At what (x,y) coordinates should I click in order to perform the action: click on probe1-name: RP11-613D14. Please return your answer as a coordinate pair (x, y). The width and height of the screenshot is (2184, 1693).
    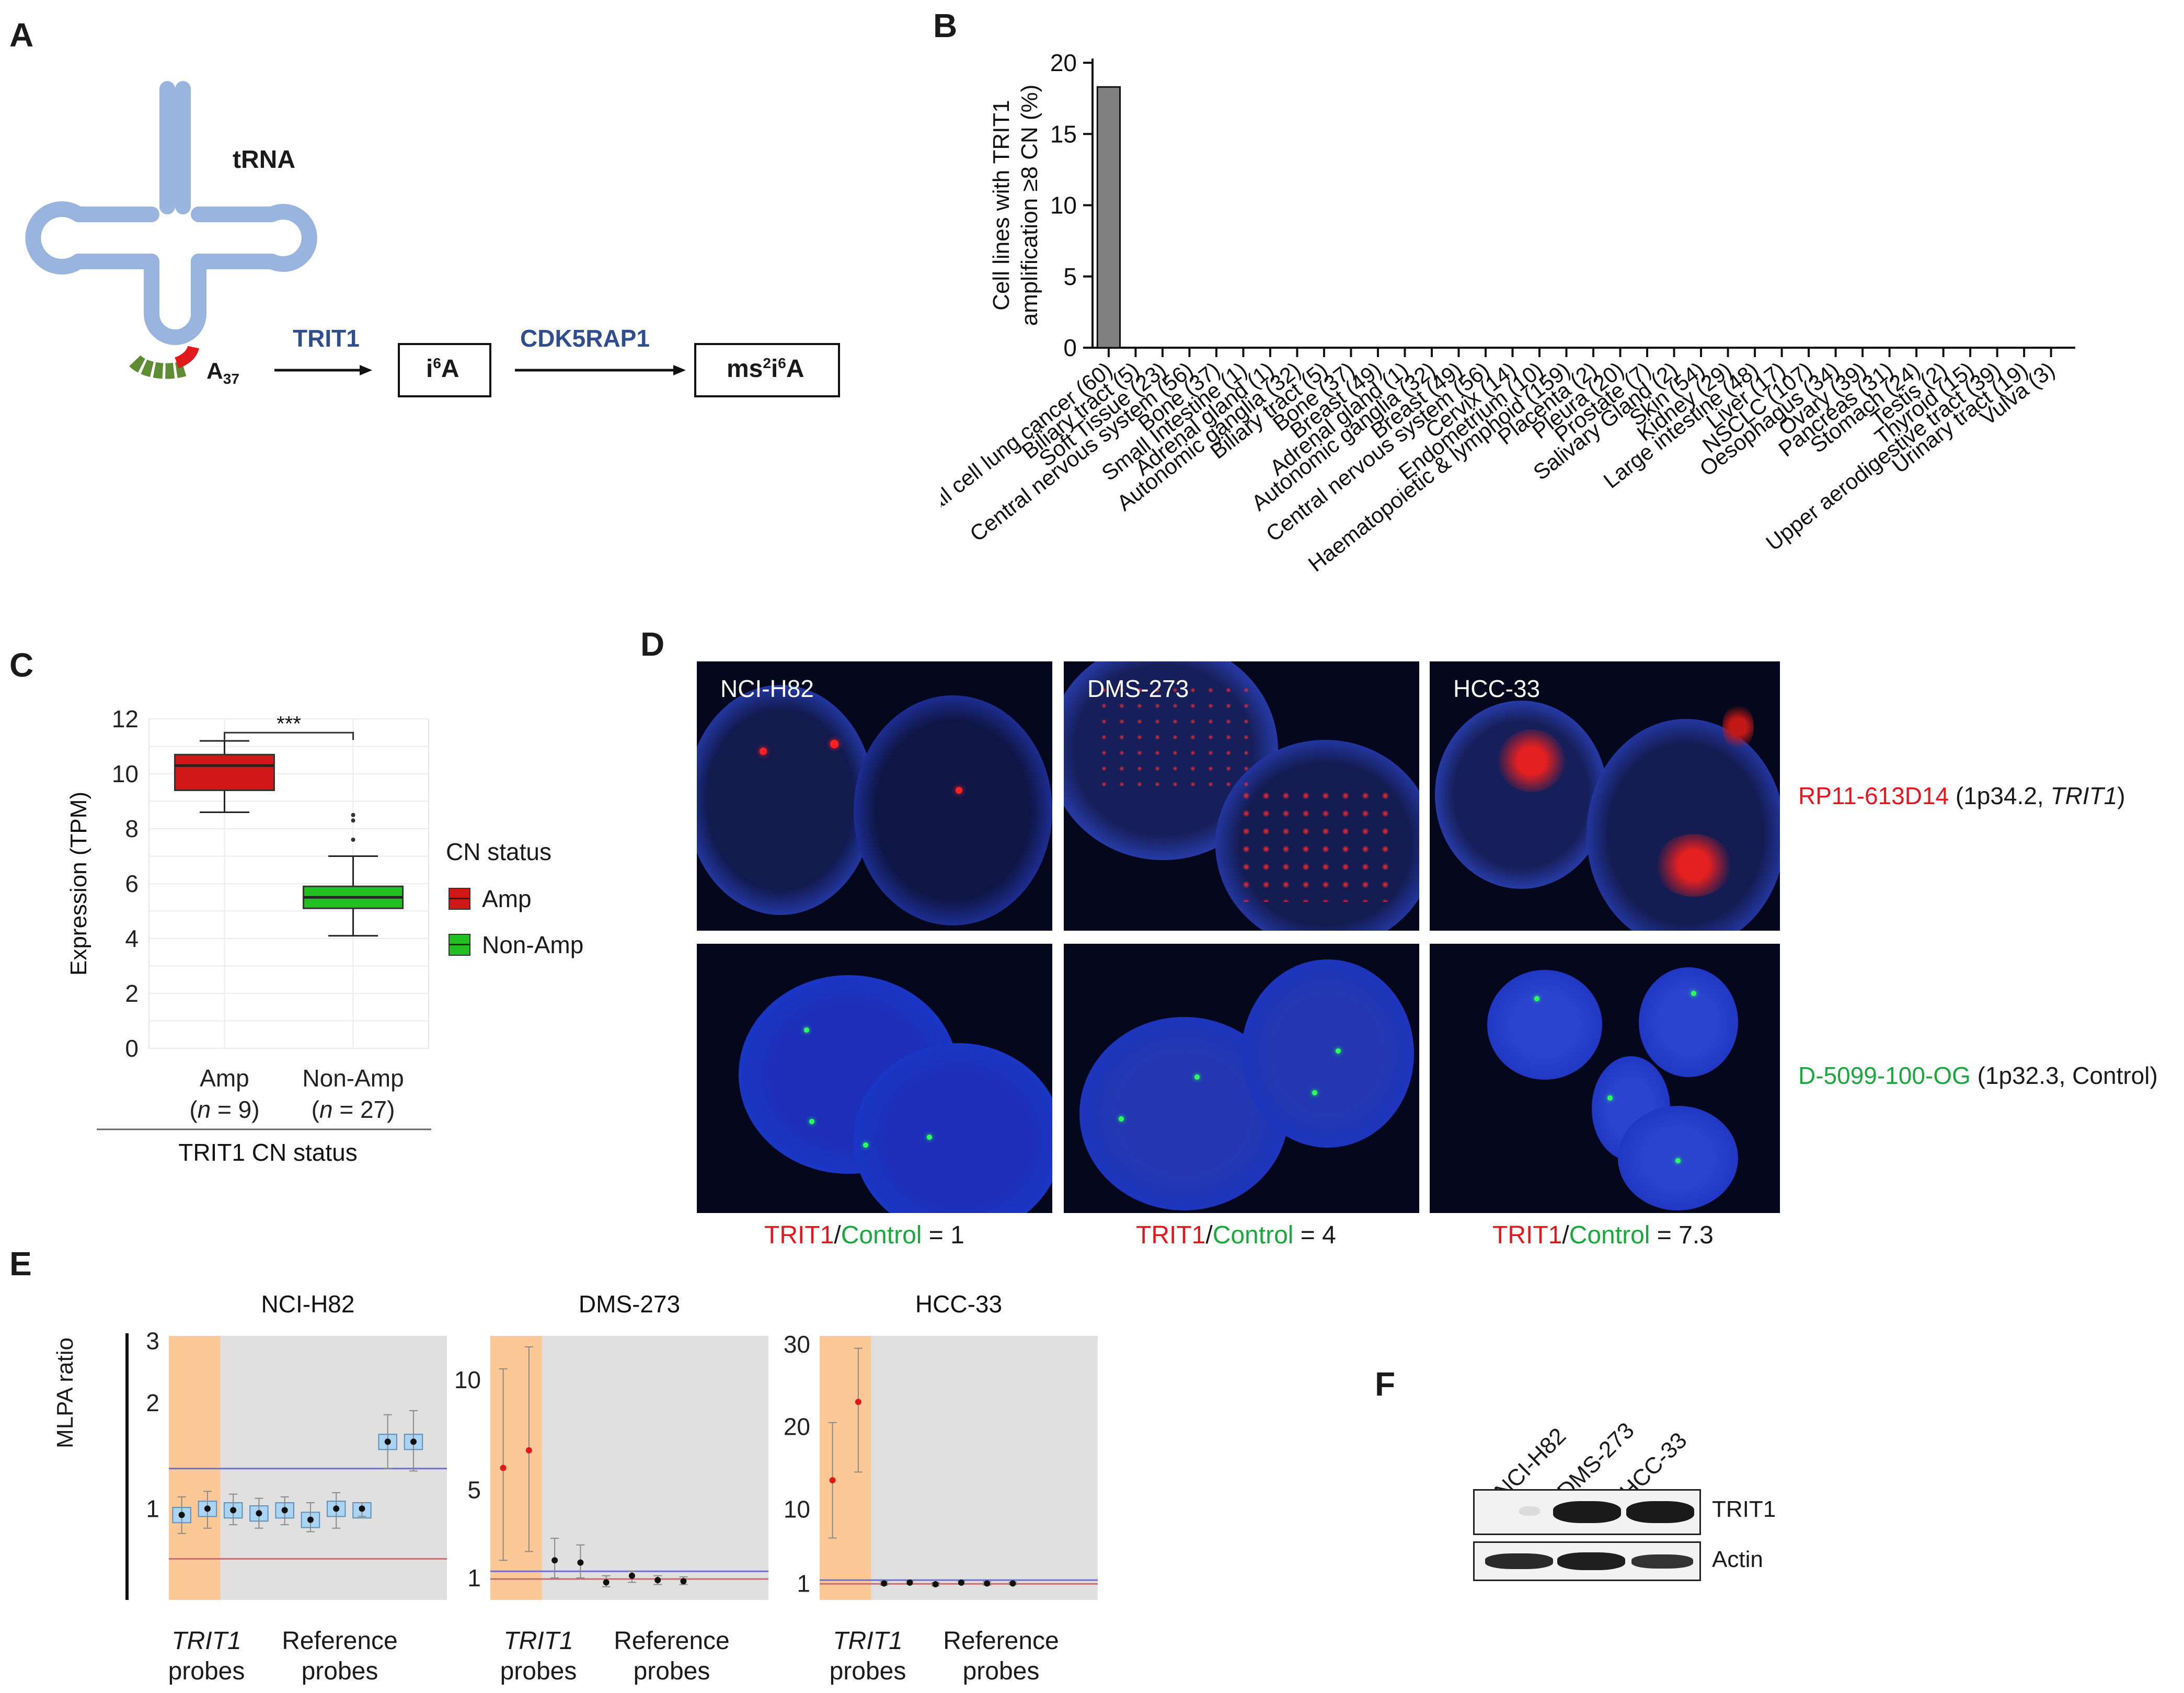
    Looking at the image, I should click on (1874, 795).